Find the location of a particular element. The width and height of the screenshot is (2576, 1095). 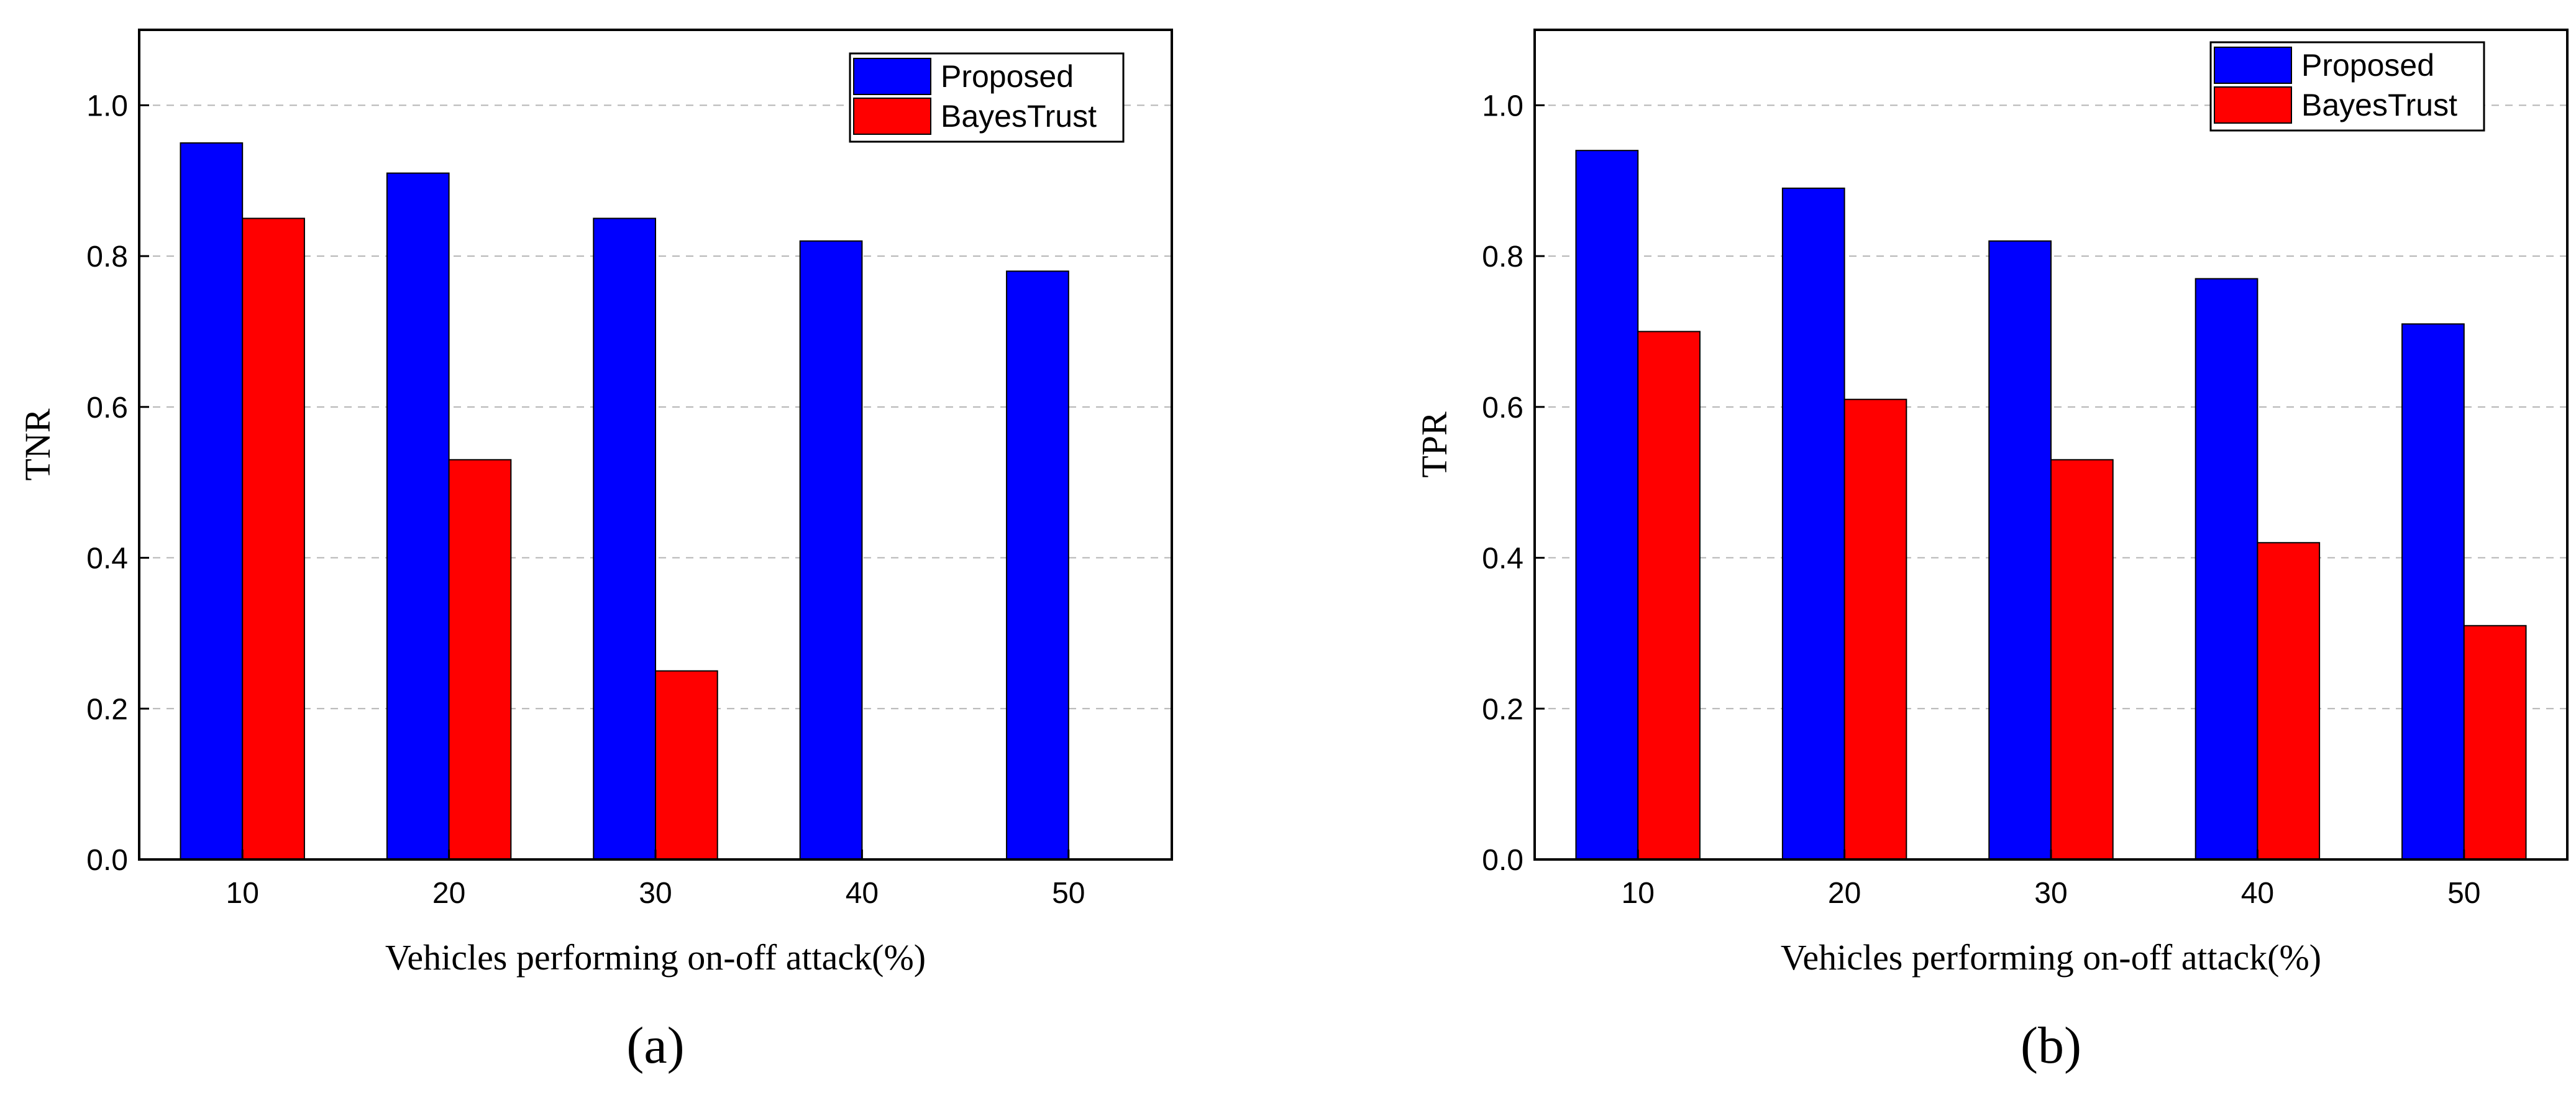

panel-b-legend-label-proposed: Proposed is located at coordinates (2367, 65).